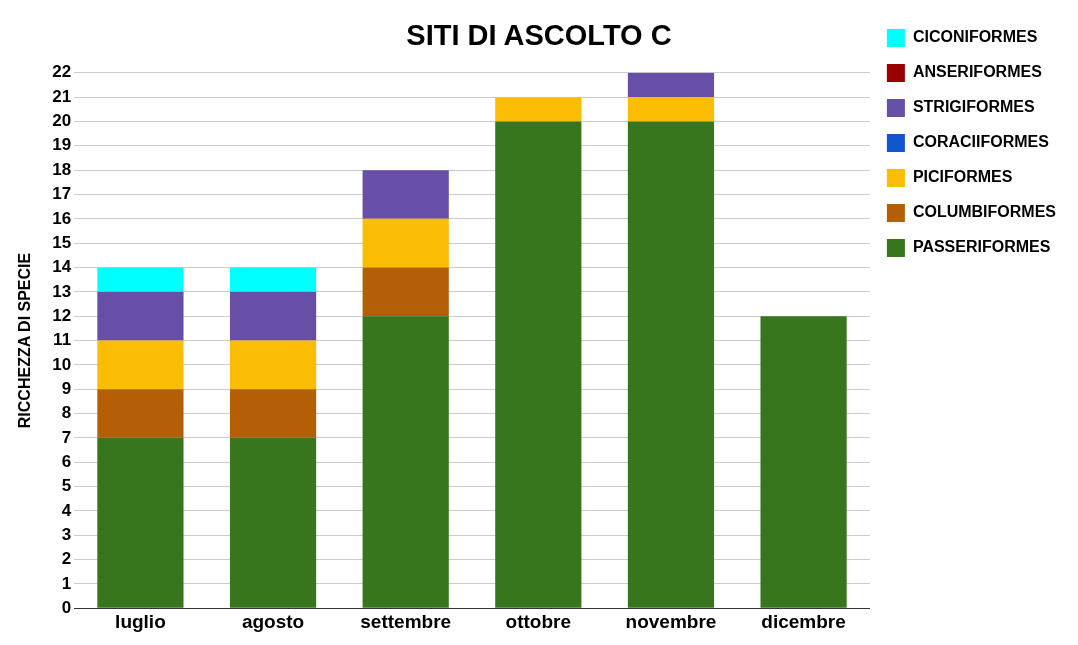 This screenshot has height=645, width=1078. What do you see at coordinates (803, 621) in the screenshot?
I see `x-tick-label: dicembre` at bounding box center [803, 621].